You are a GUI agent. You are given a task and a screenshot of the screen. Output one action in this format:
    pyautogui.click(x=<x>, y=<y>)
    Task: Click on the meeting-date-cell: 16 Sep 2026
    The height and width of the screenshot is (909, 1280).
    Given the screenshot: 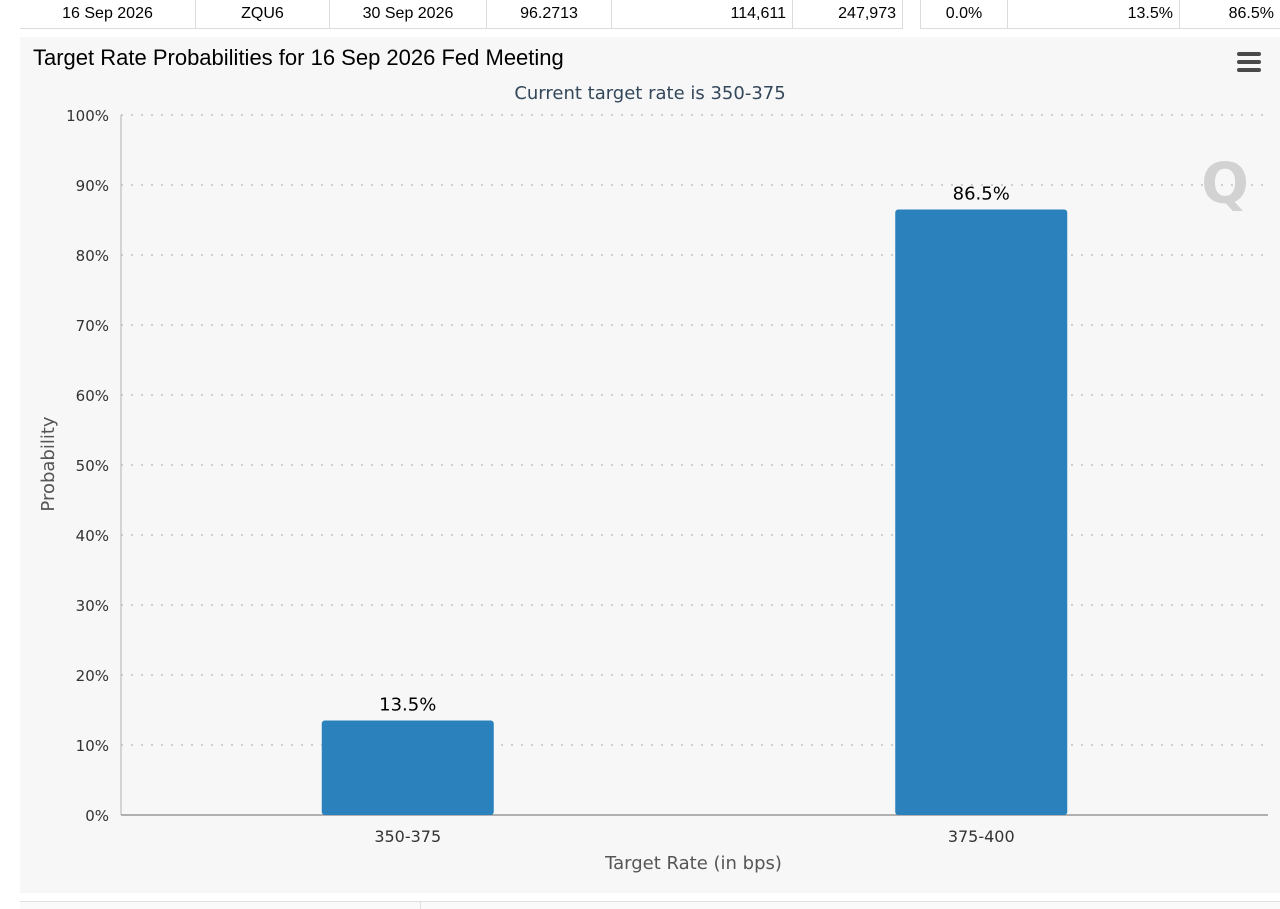 What is the action you would take?
    pyautogui.click(x=108, y=14)
    